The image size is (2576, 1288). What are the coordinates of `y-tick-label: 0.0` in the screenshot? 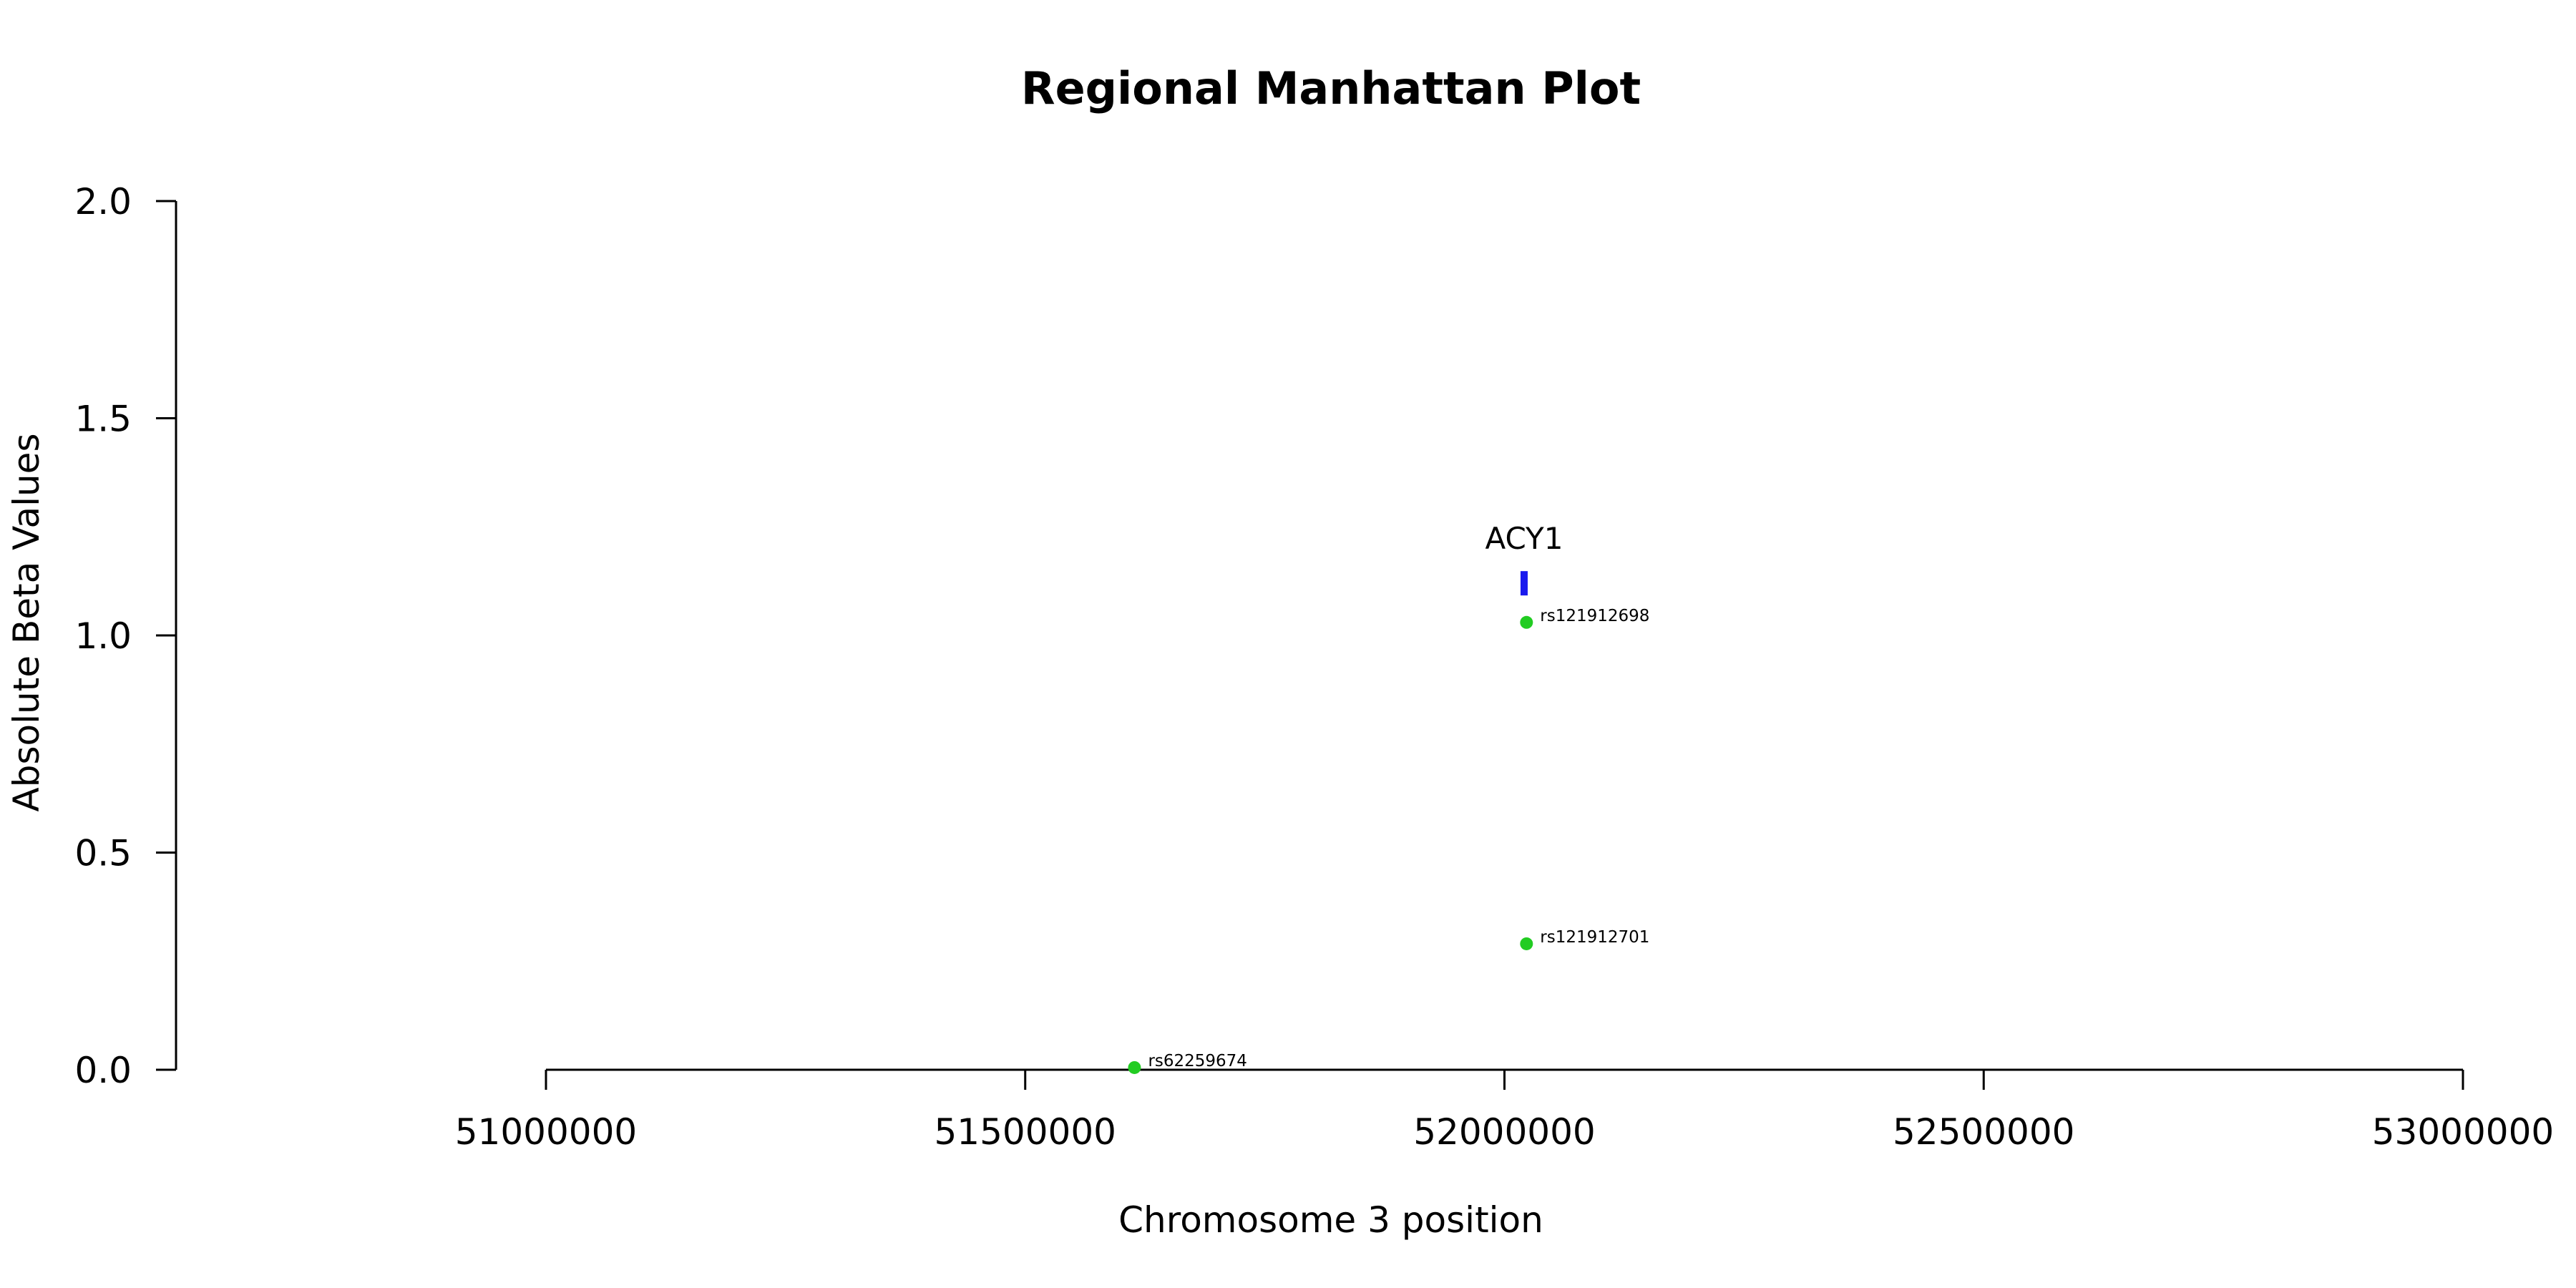 It's located at (103, 1070).